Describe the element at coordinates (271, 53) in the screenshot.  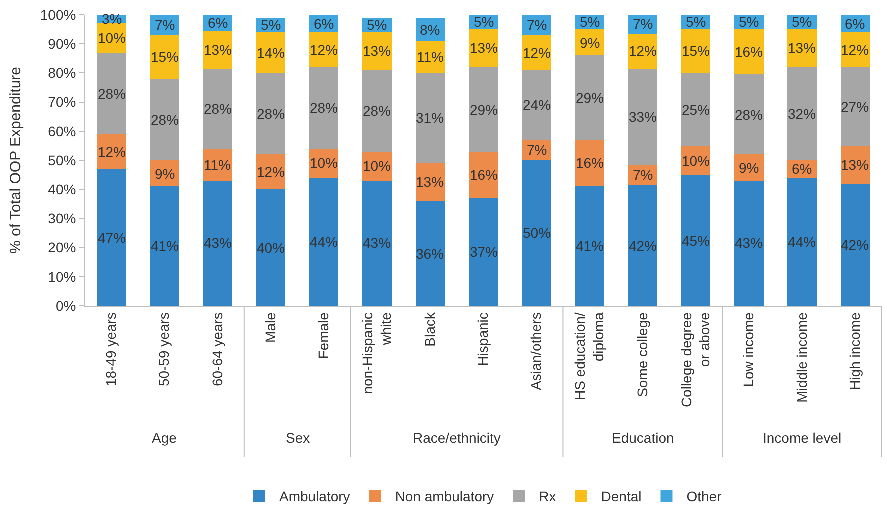
I see `data-label: 14%` at that location.